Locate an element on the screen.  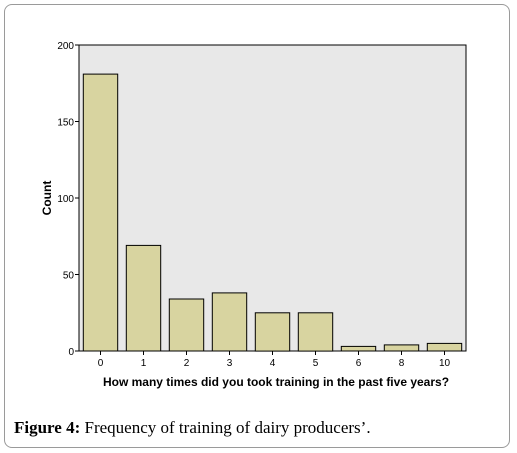
y-tick-label: 50 is located at coordinates (69, 276).